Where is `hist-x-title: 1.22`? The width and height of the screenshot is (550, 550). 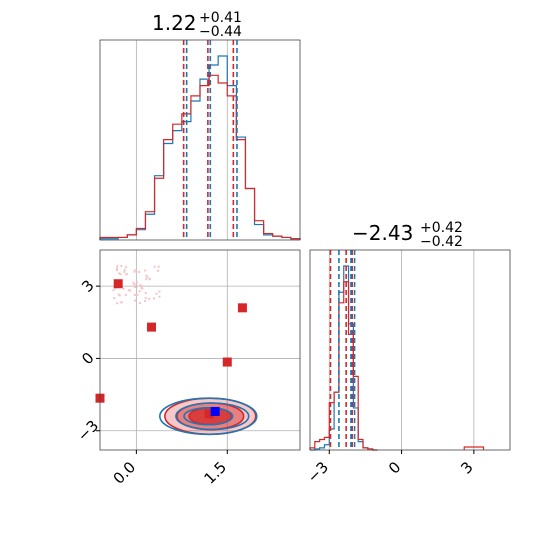 hist-x-title: 1.22 is located at coordinates (174, 23).